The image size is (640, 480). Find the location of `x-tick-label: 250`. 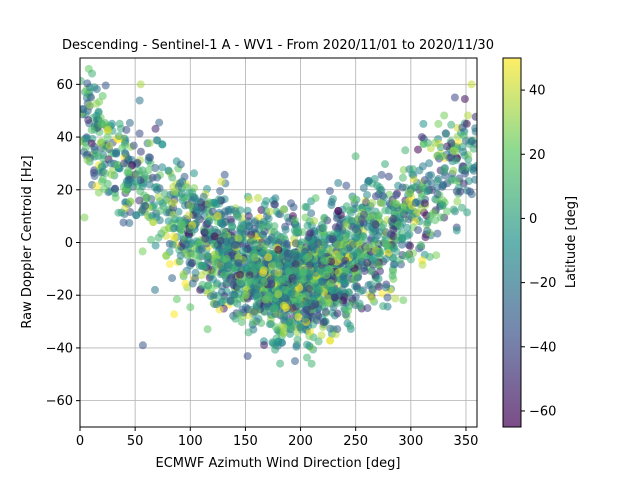

x-tick-label: 250 is located at coordinates (355, 441).